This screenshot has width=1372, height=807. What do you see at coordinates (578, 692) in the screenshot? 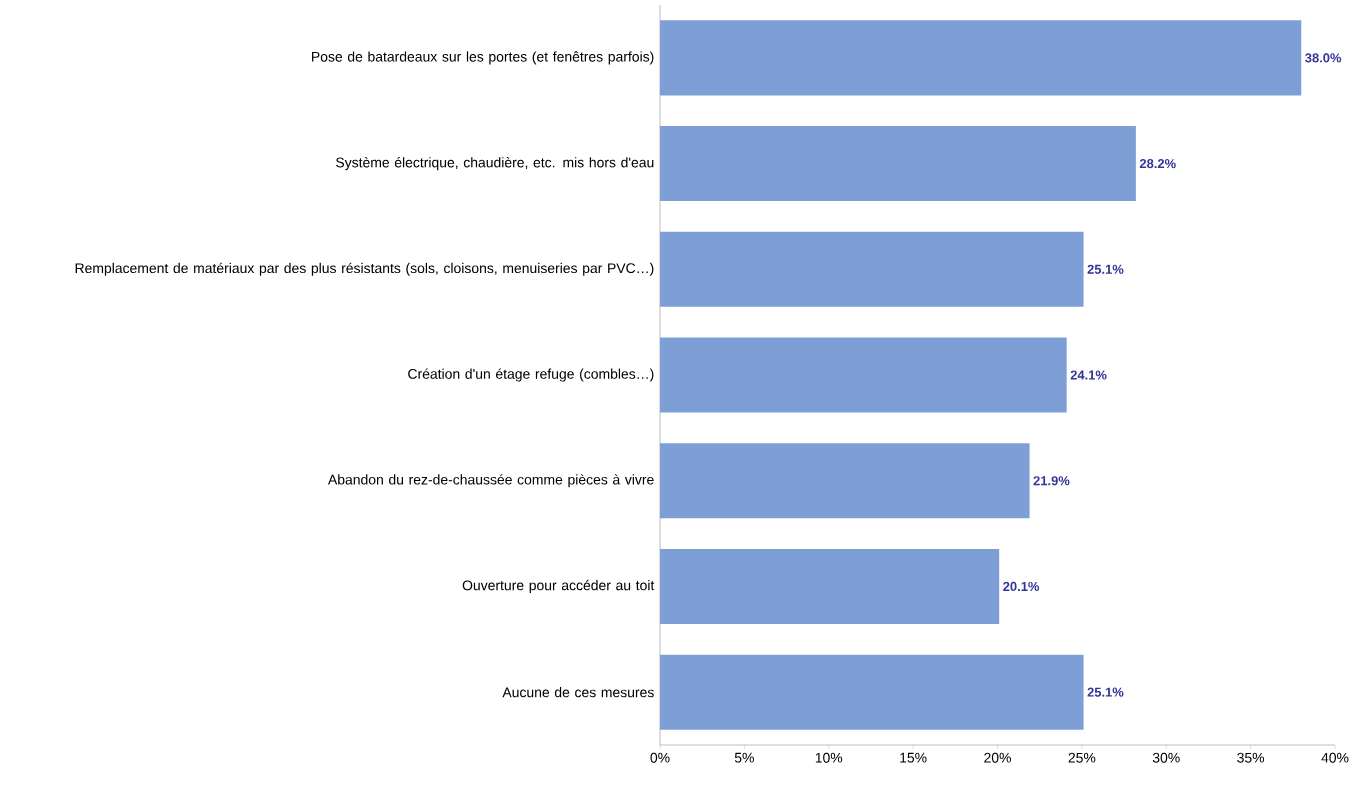
I see `y-tick-label: Aucune de ces mesures` at bounding box center [578, 692].